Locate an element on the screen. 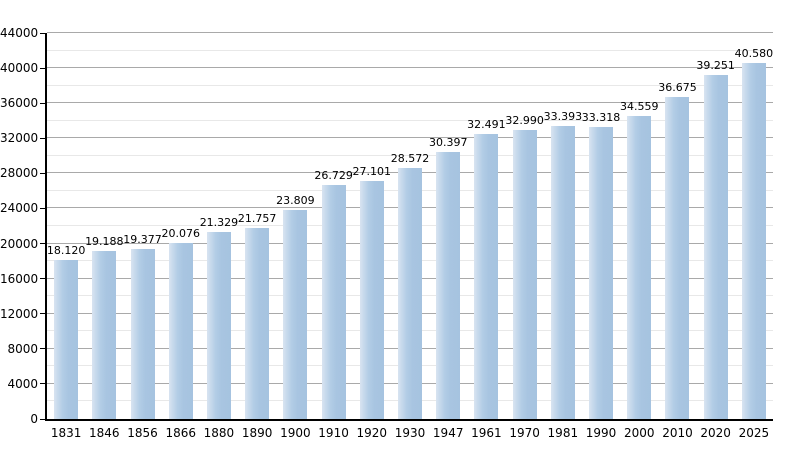  bar-value-label: 18.120 is located at coordinates (66, 251).